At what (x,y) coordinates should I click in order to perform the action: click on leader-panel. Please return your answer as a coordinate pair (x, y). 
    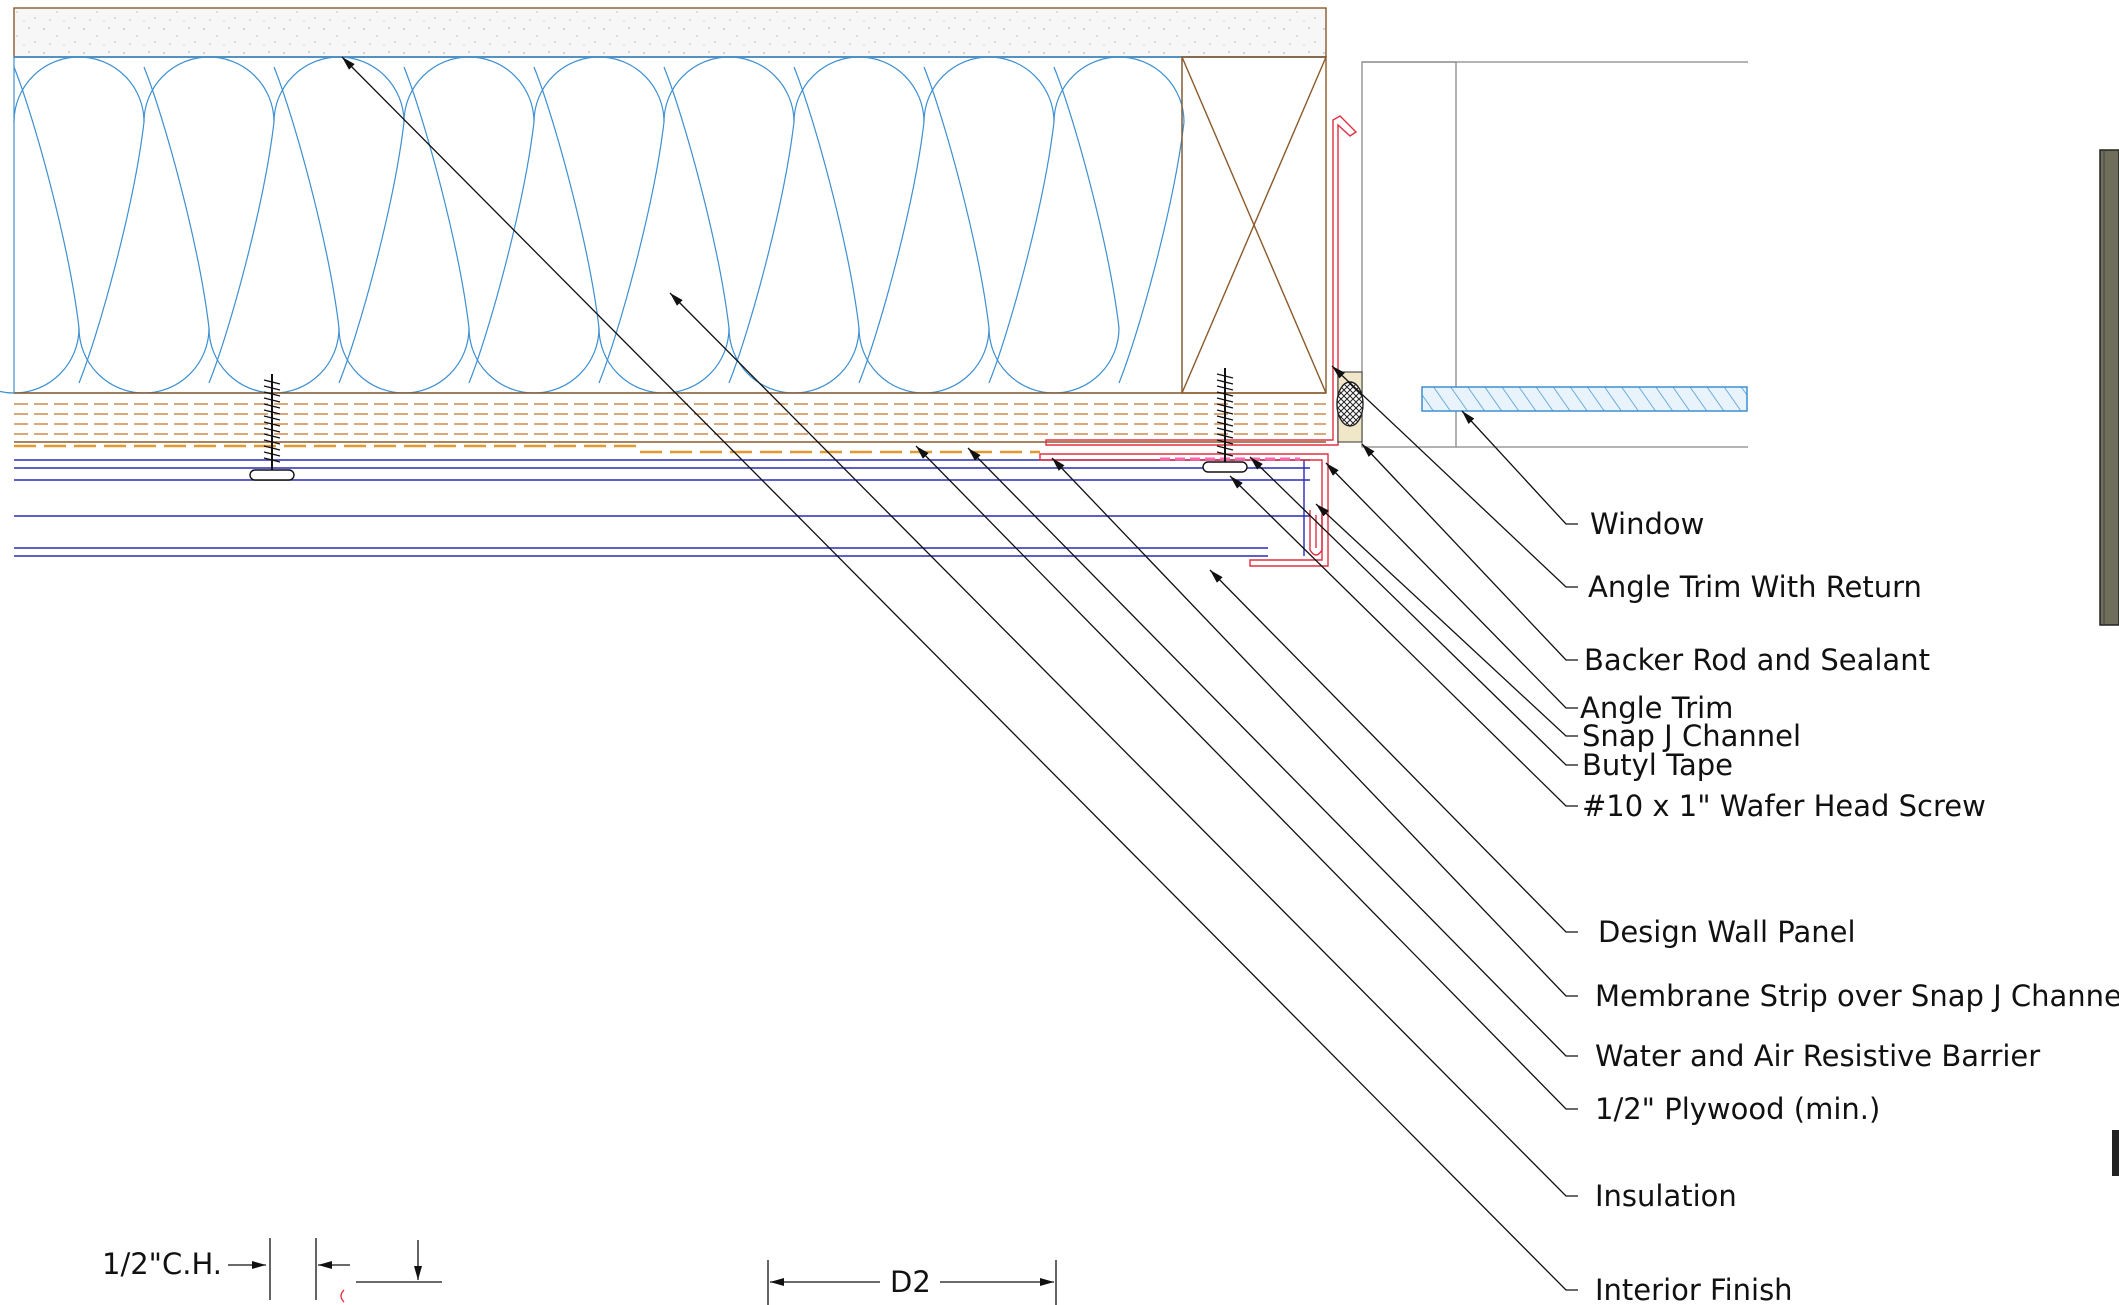
    Looking at the image, I should click on (1393, 751).